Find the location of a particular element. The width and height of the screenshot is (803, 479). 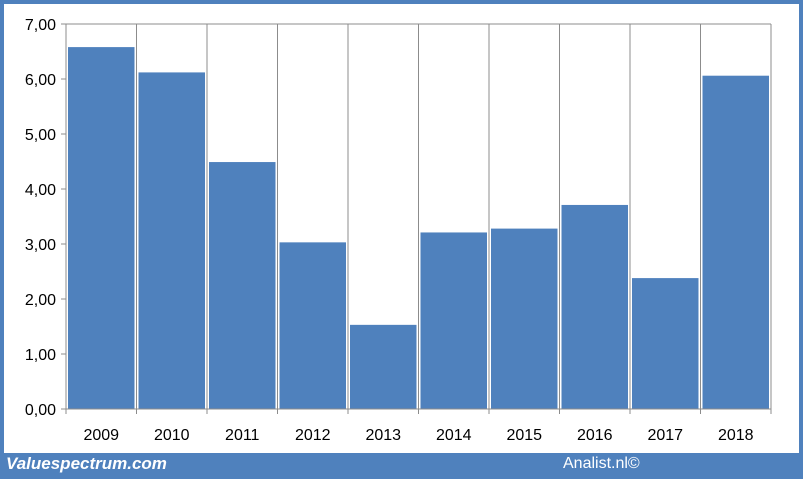

x-tick-label-2011: 2011 is located at coordinates (242, 435).